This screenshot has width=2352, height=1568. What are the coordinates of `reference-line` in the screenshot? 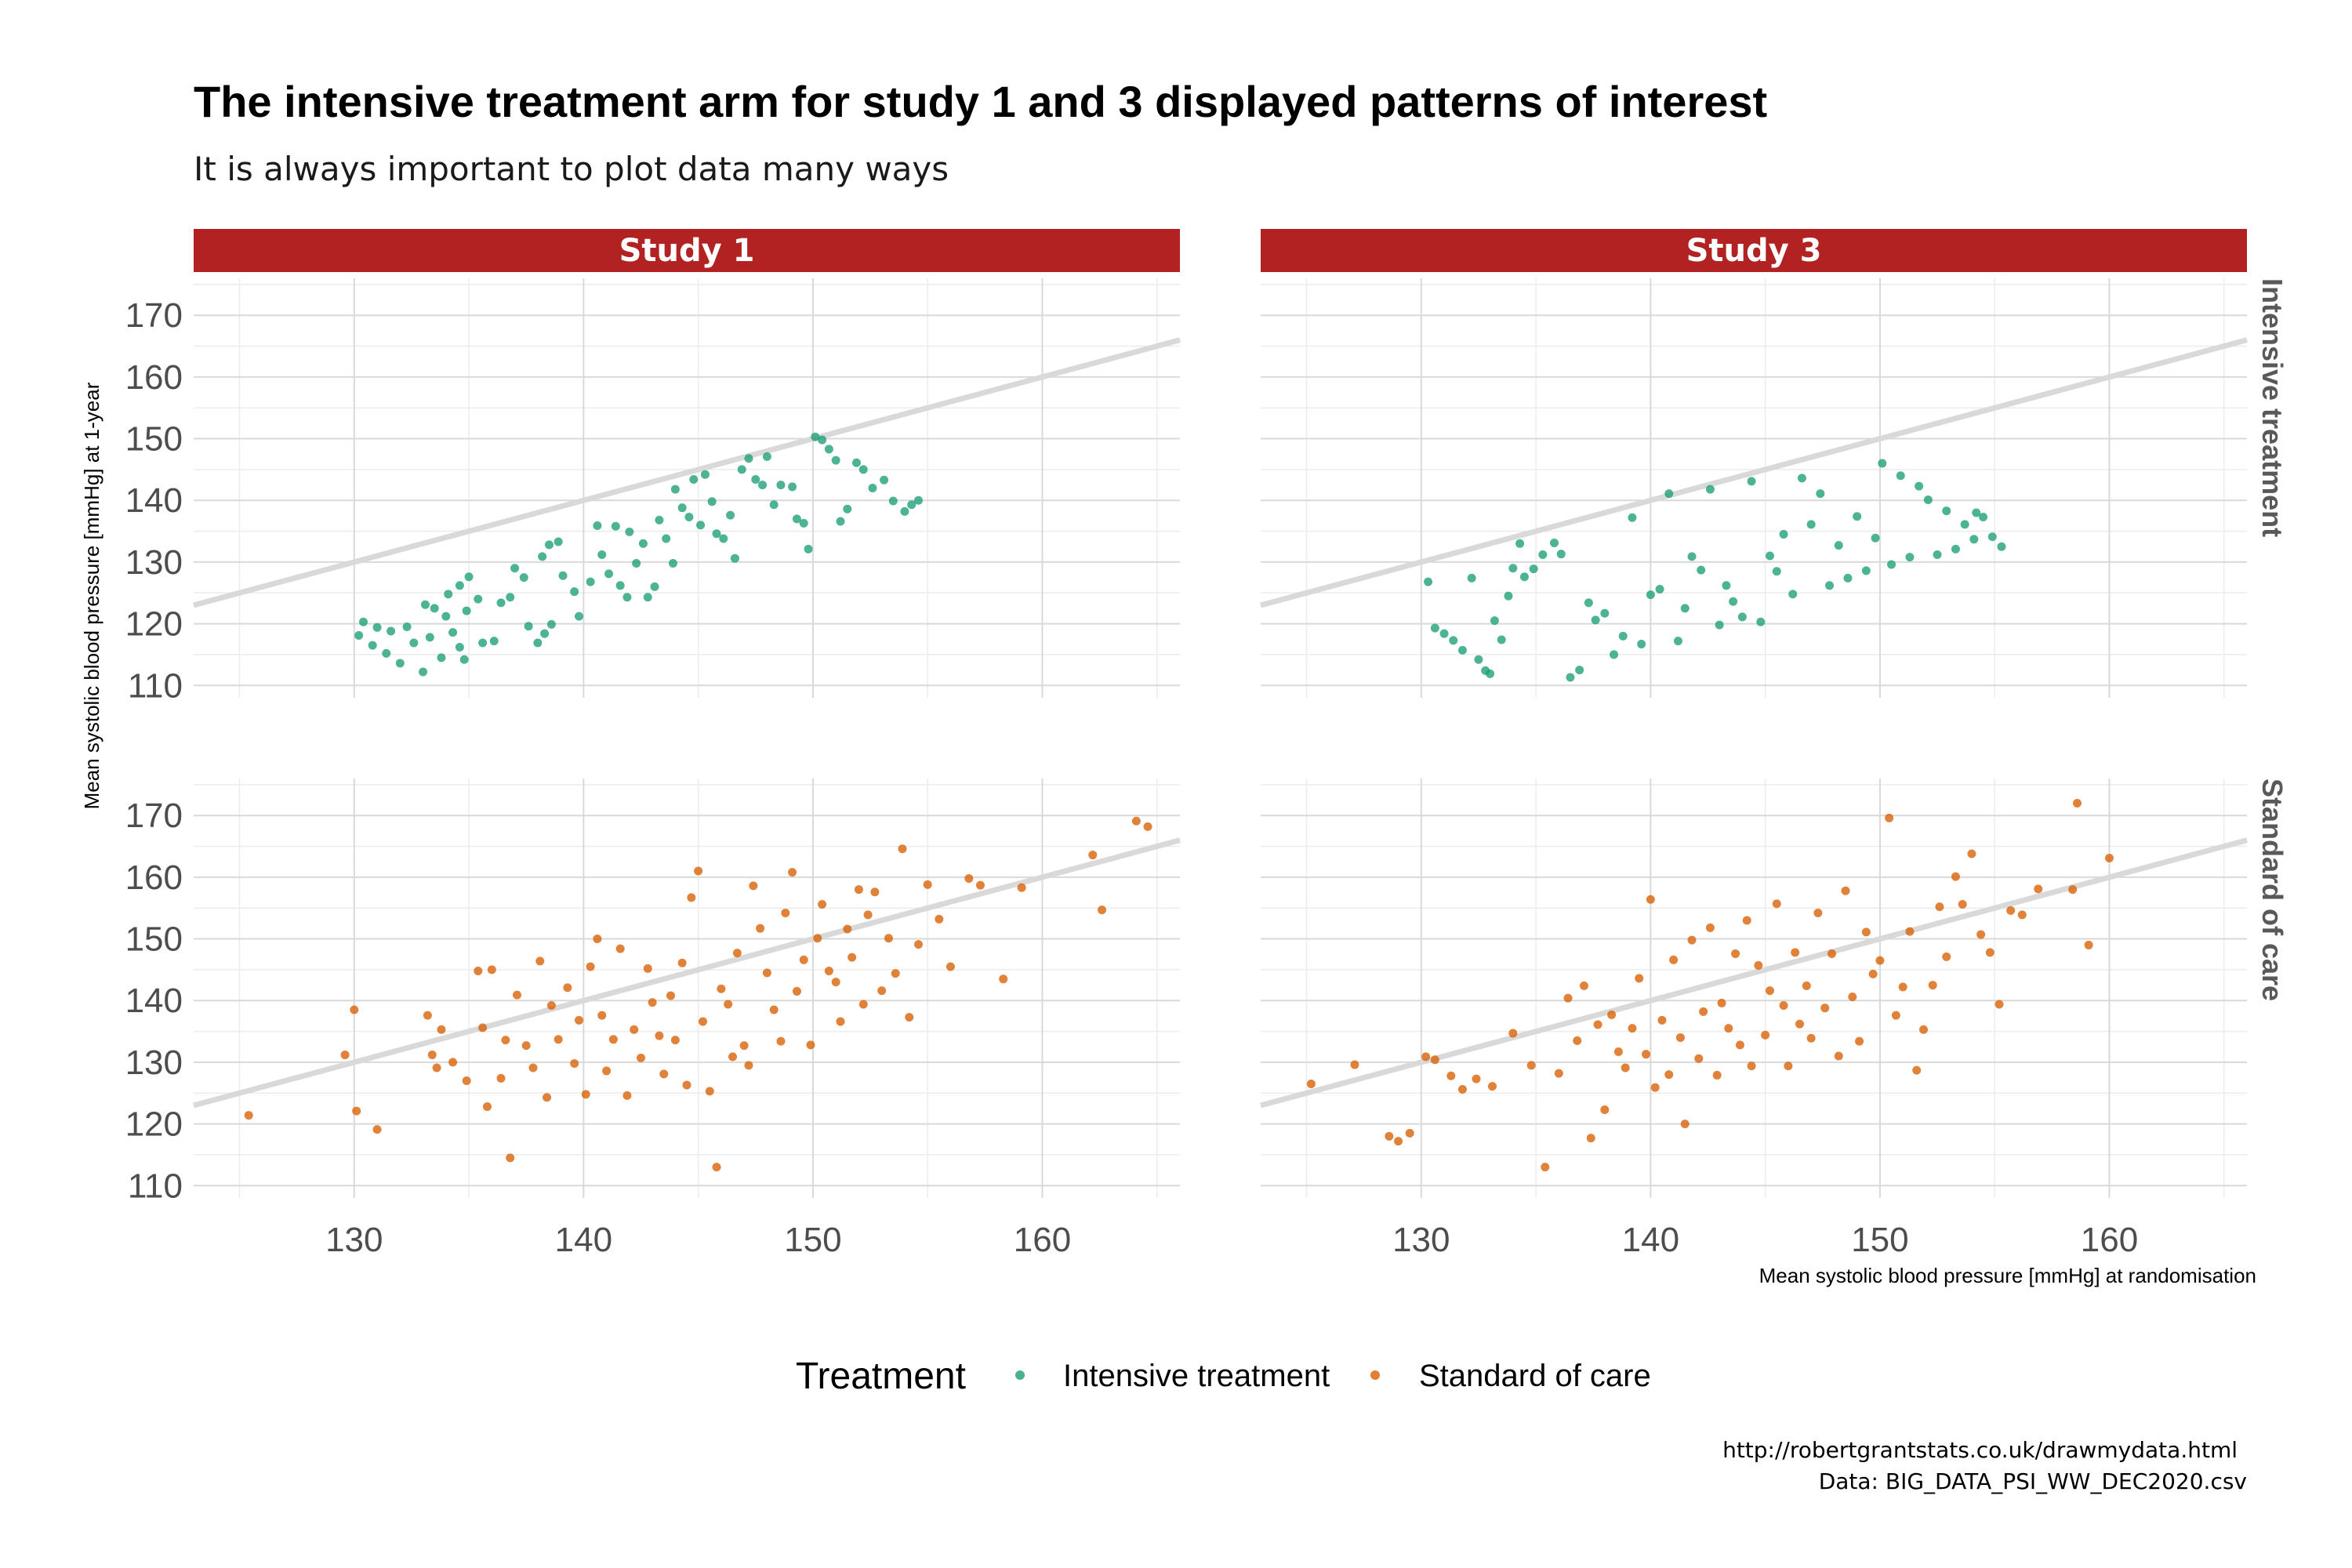 It's located at (1754, 973).